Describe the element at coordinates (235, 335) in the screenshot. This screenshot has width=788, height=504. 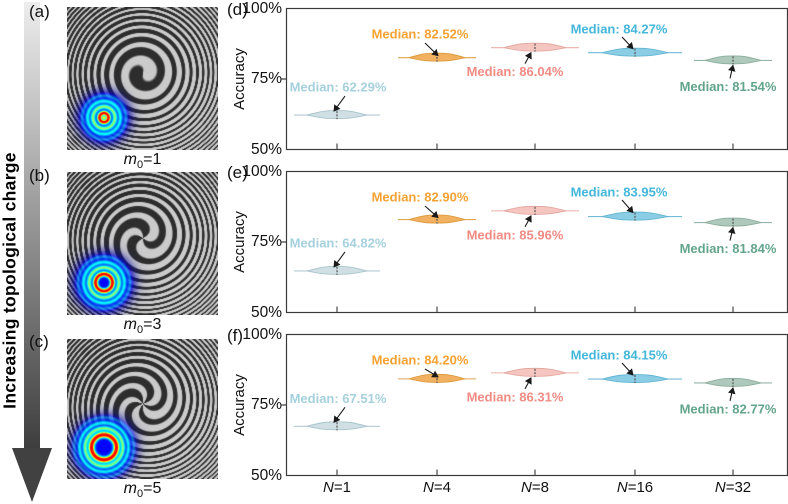
I see `panel-letter-f: (f)` at that location.